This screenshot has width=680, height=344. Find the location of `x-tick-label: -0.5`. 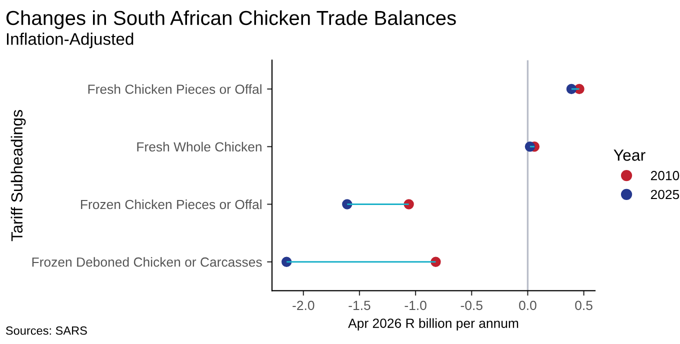

x-tick-label: -0.5 is located at coordinates (471, 305).